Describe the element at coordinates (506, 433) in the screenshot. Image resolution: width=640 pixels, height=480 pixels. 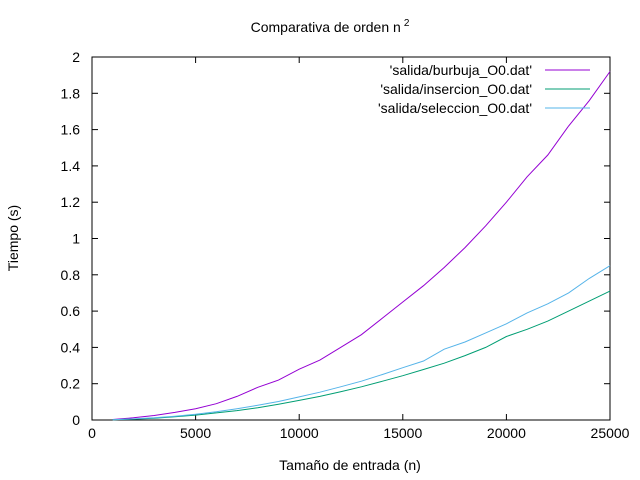
I see `x-tick-label: 20000` at that location.